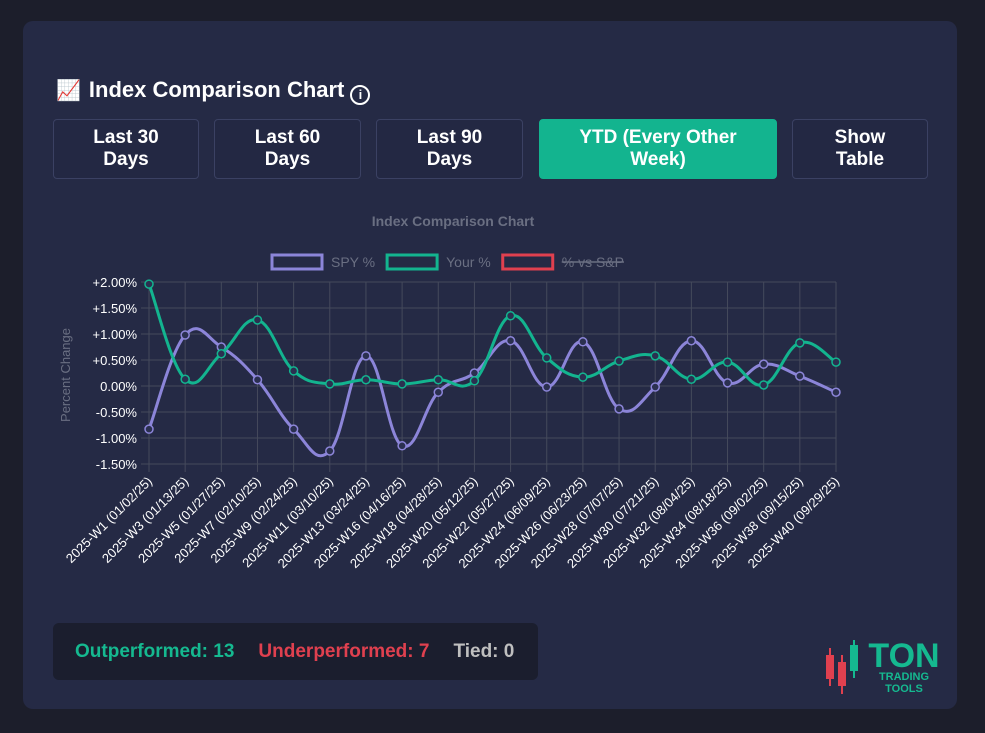 Image resolution: width=985 pixels, height=733 pixels. What do you see at coordinates (115, 334) in the screenshot?
I see `y-tick-label: +1.00%` at bounding box center [115, 334].